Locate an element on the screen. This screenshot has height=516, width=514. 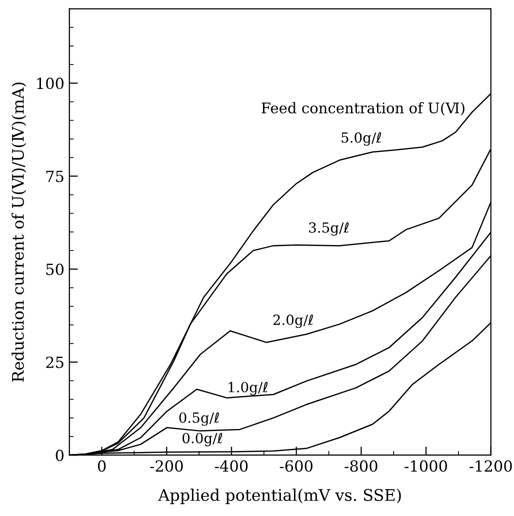
series-label: 5.0g/ℓ is located at coordinates (362, 139).